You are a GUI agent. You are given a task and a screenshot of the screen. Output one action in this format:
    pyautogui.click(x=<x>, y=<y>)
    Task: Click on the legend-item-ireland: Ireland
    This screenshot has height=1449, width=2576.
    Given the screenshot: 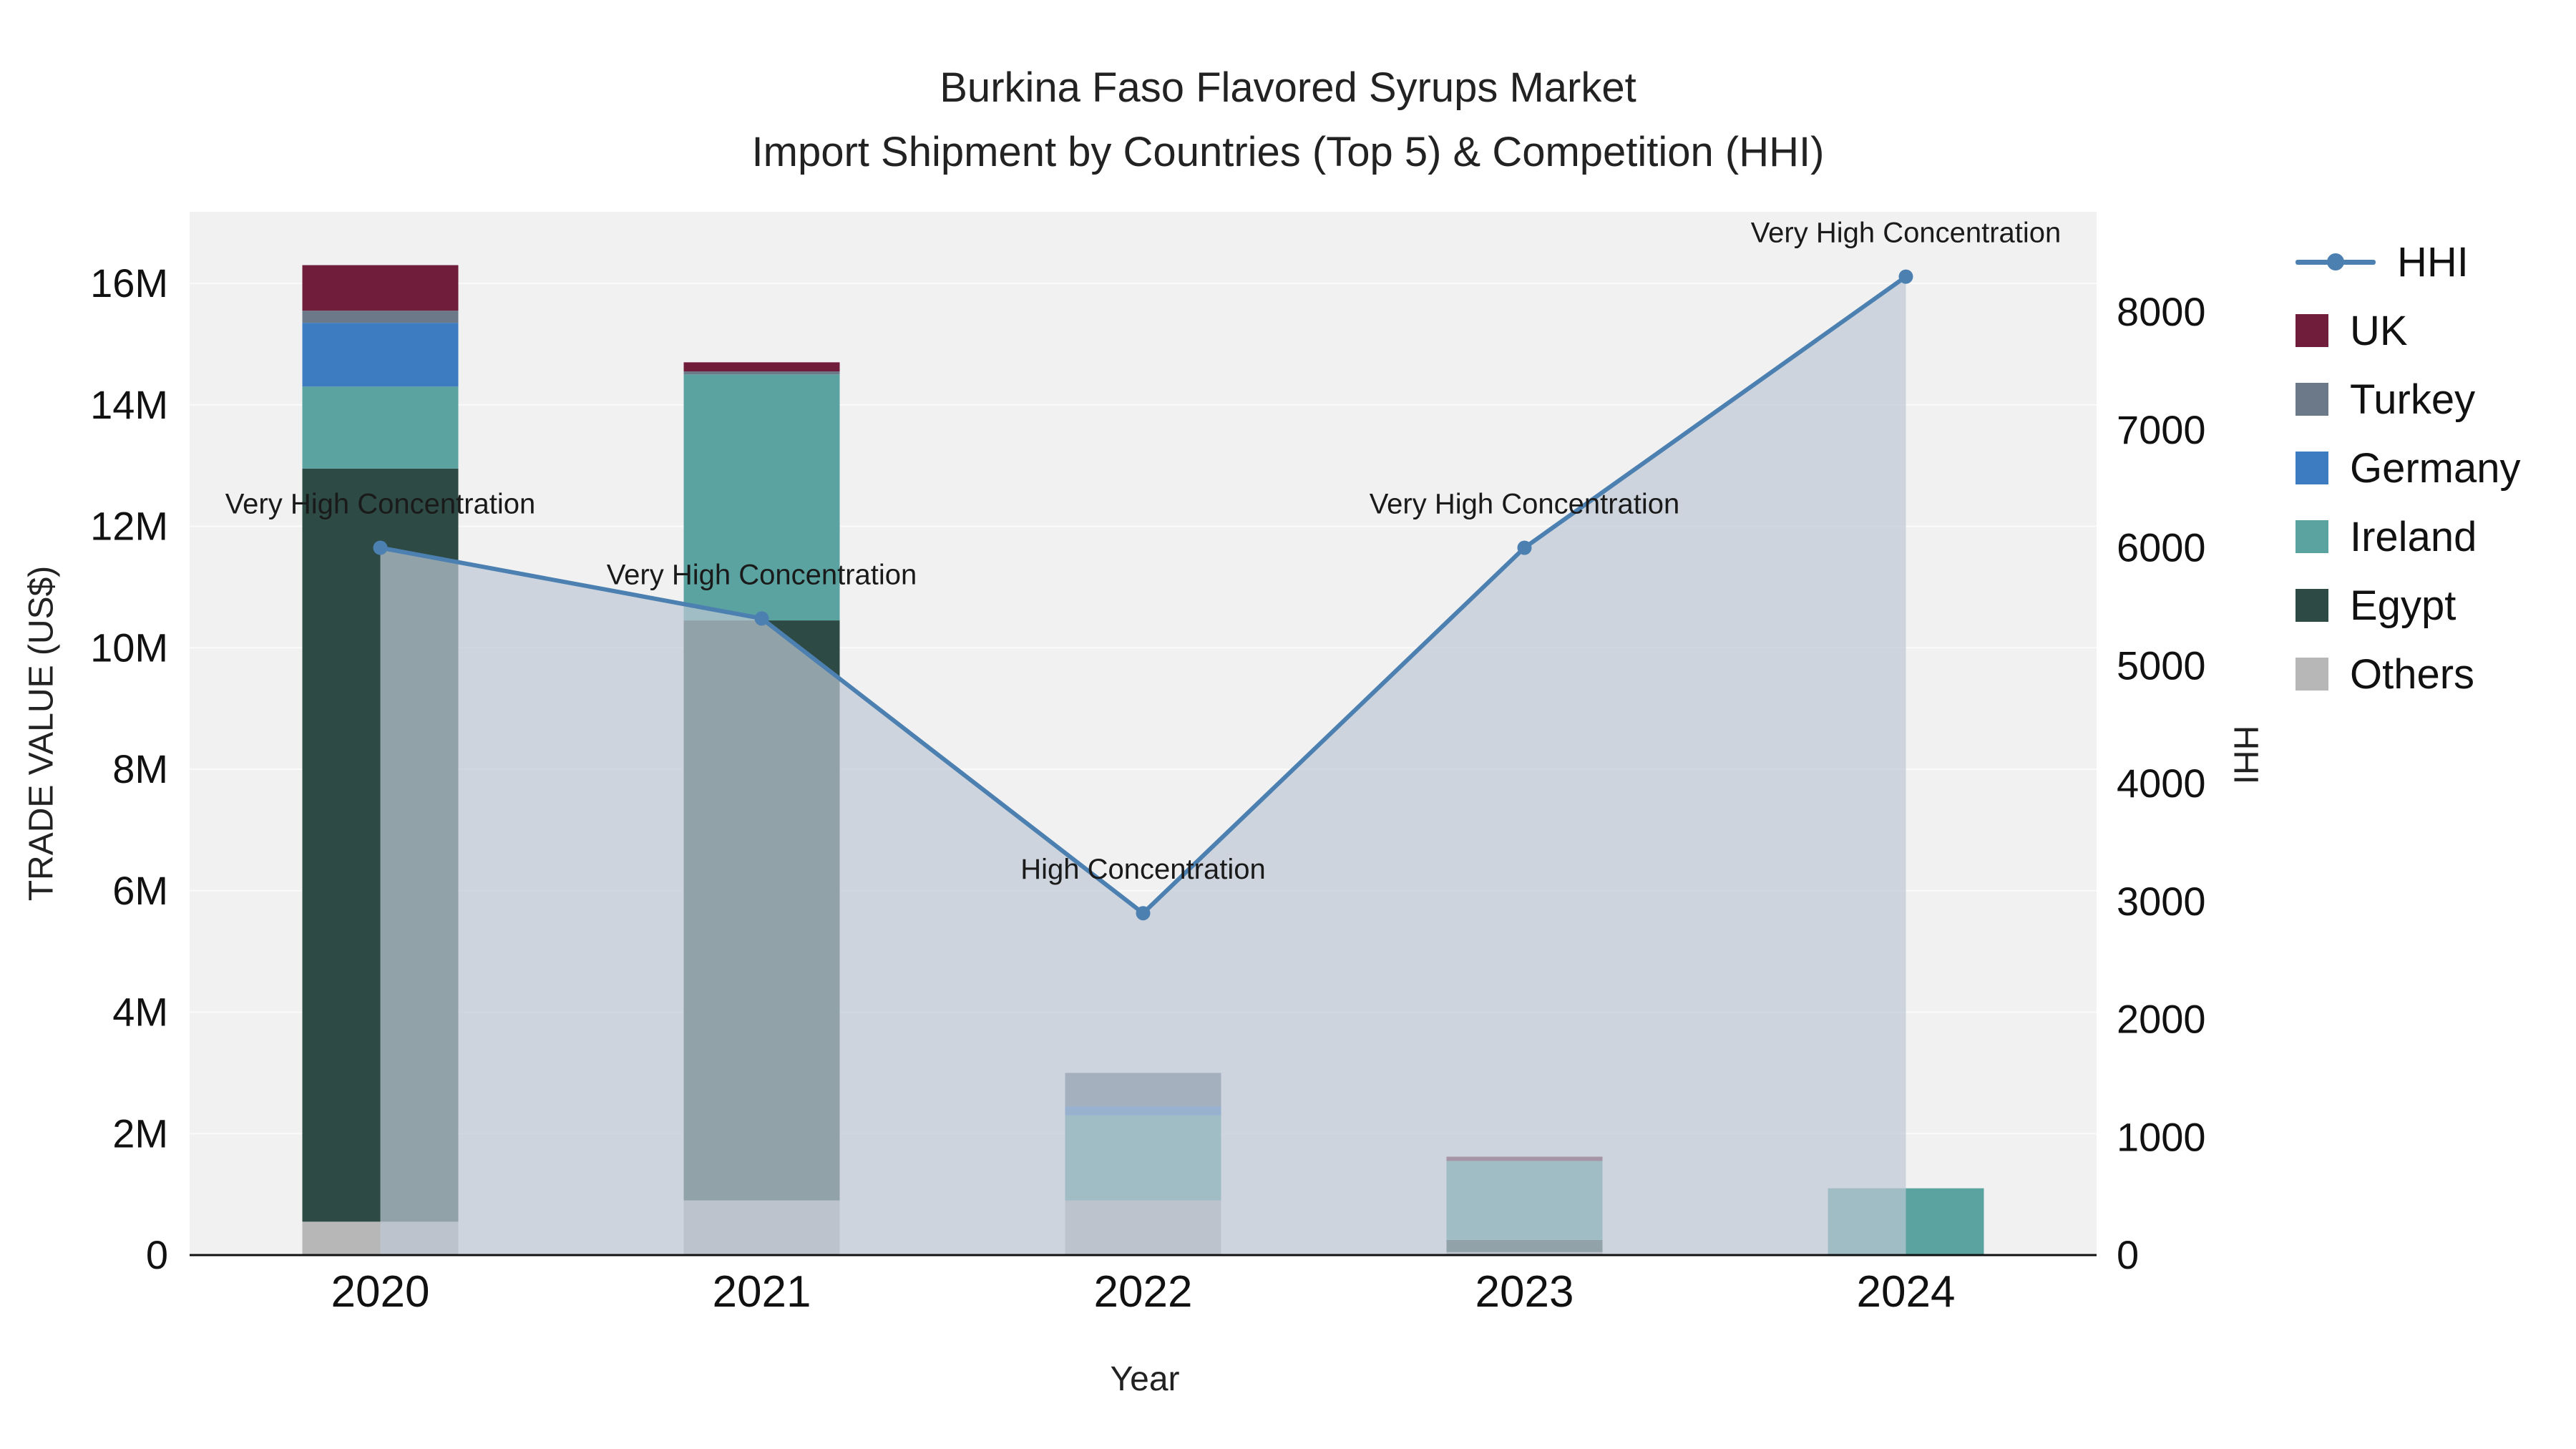 What is the action you would take?
    pyautogui.click(x=2408, y=536)
    